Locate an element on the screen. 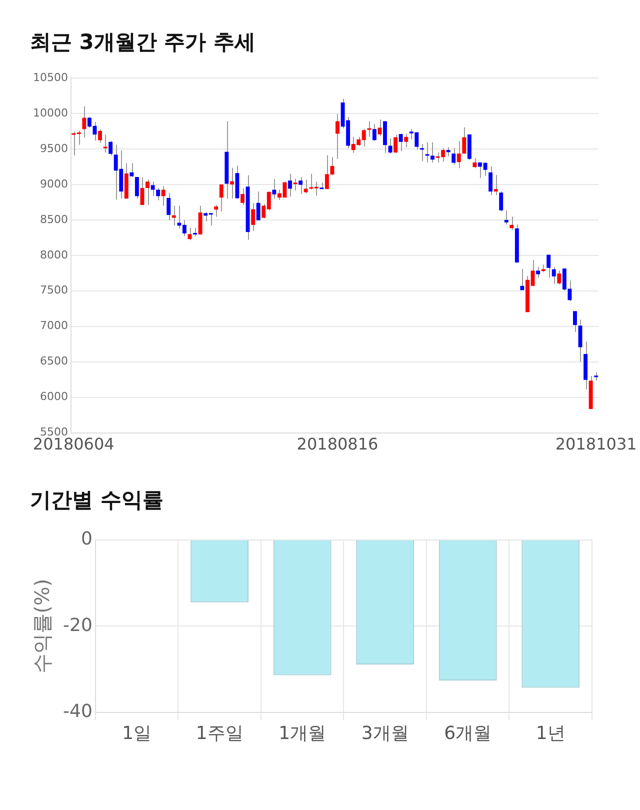  y-tick-label: 8500 is located at coordinates (54, 219).